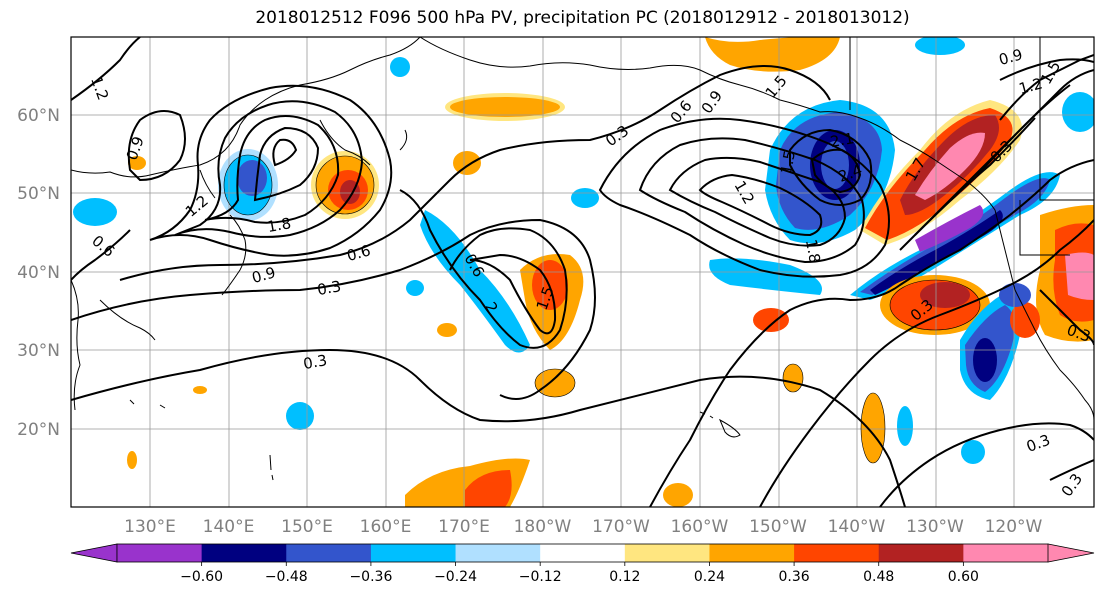 This screenshot has width=1105, height=601. I want to click on lat-tick-label: 60°N, so click(38, 116).